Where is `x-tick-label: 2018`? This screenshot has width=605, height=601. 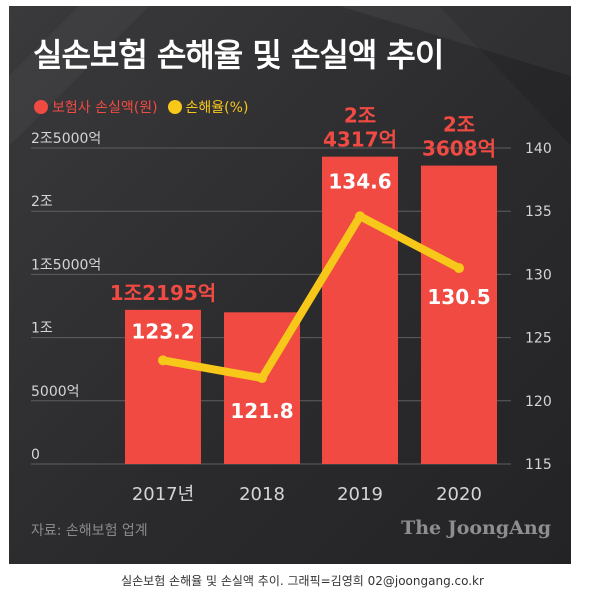 x-tick-label: 2018 is located at coordinates (262, 494).